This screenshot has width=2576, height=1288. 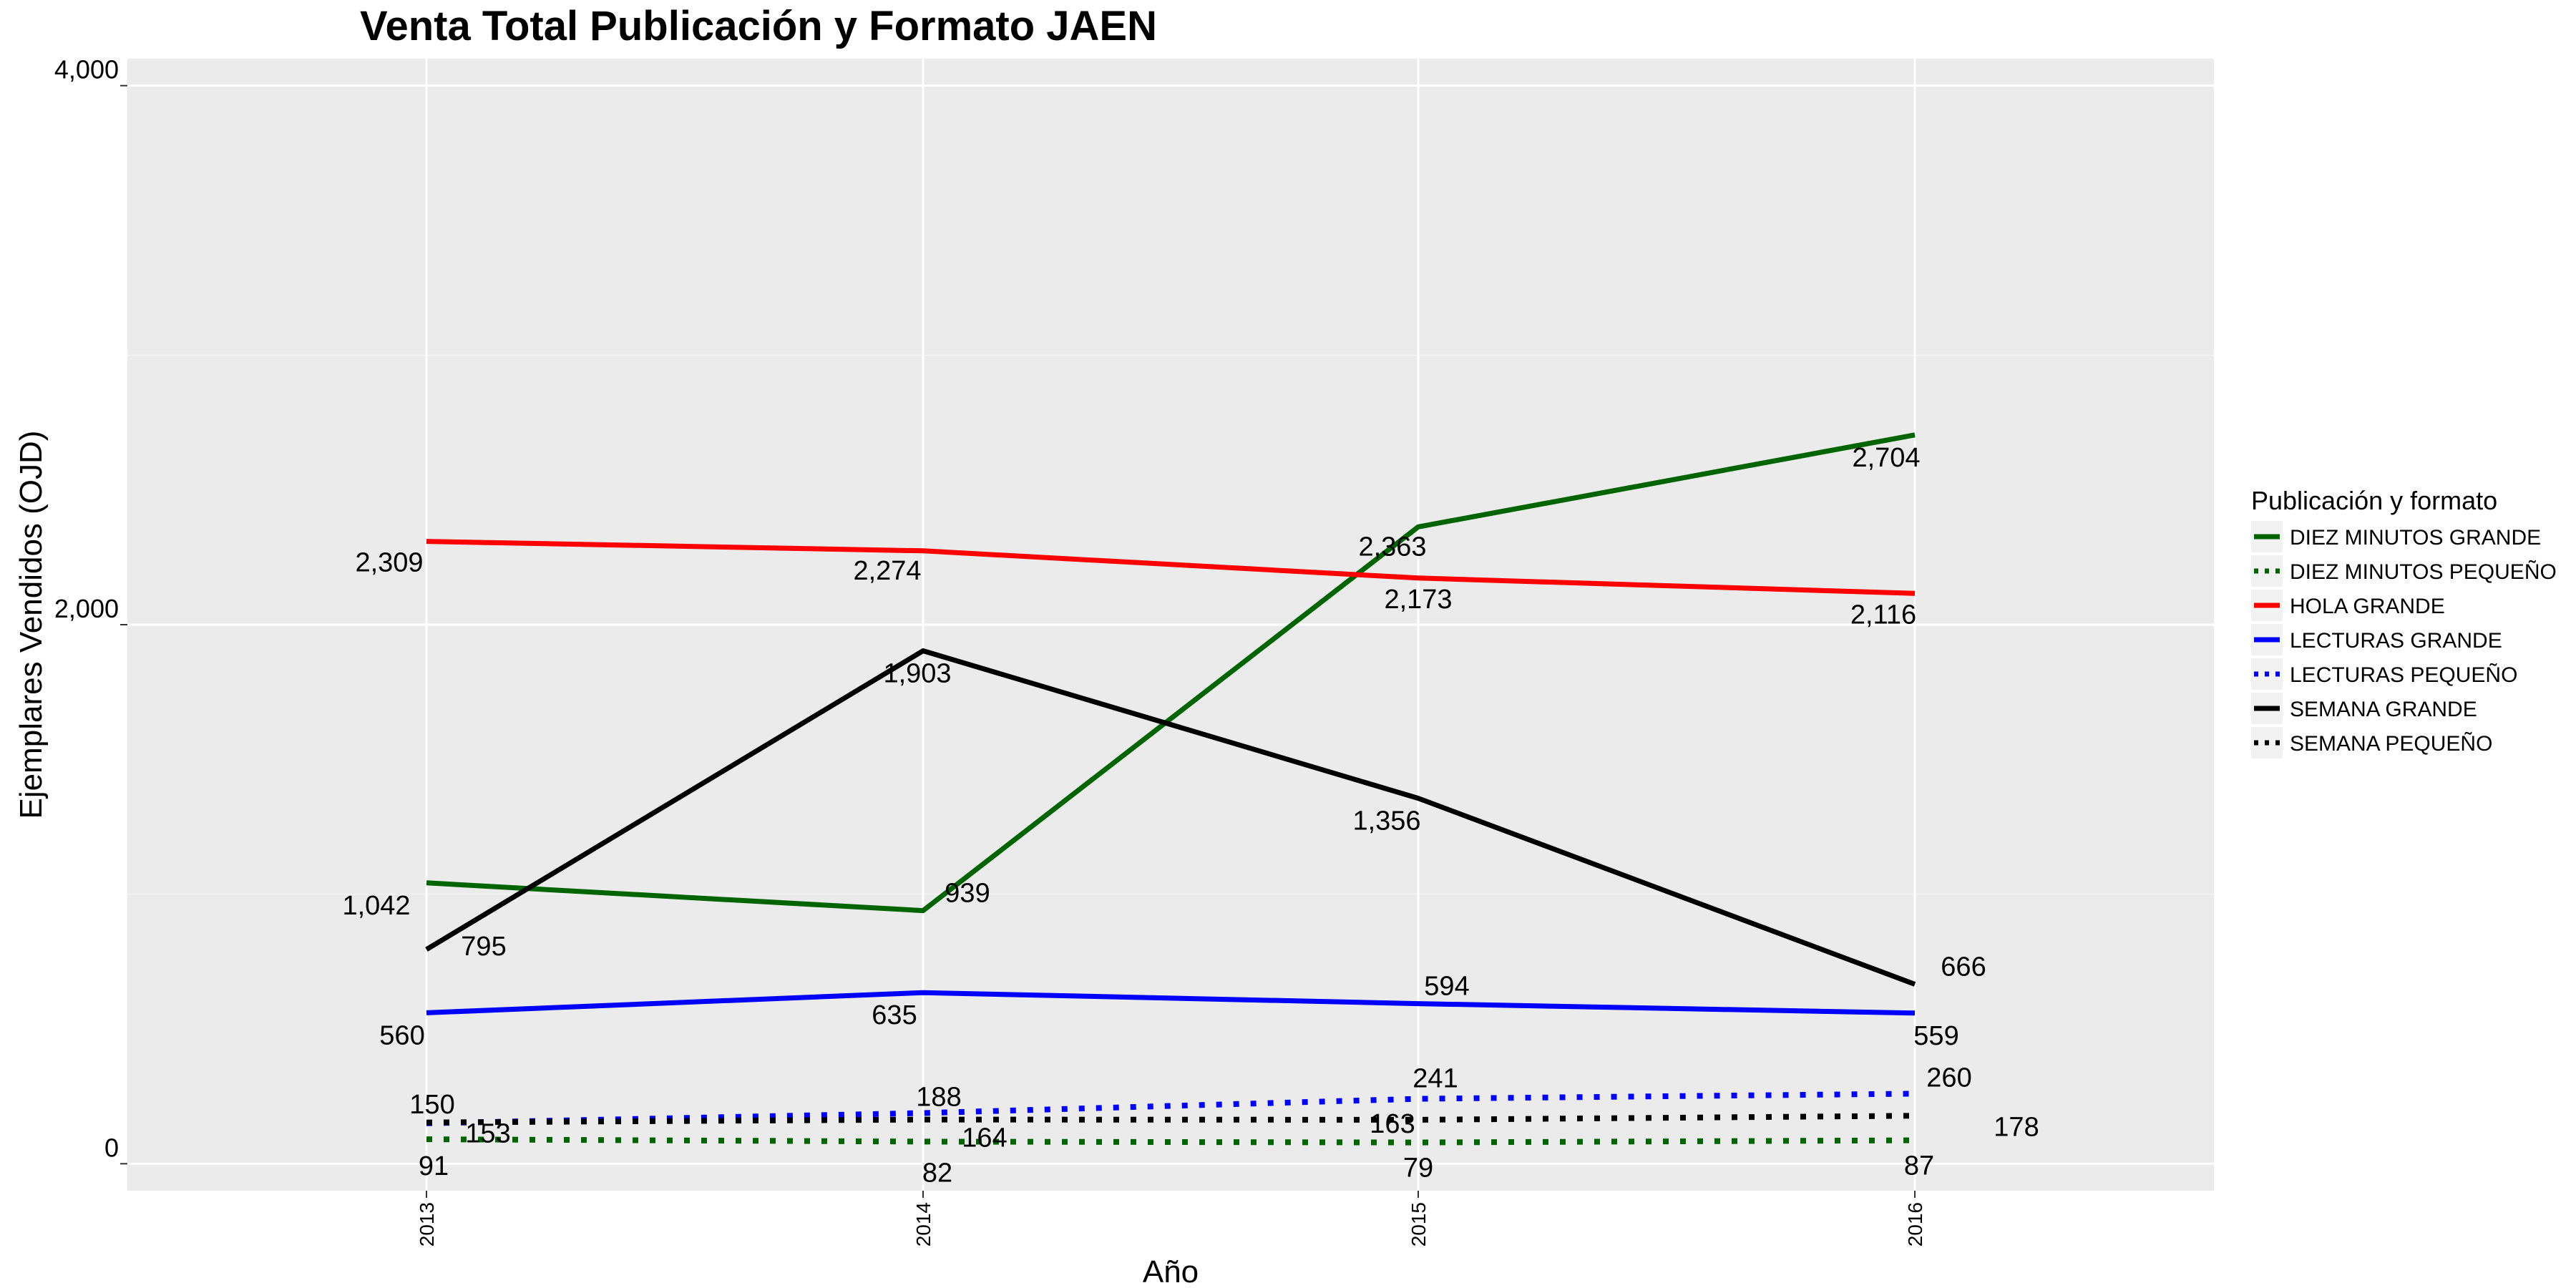 I want to click on x-axis: 2013 2014 2015 2016, so click(x=1171, y=1218).